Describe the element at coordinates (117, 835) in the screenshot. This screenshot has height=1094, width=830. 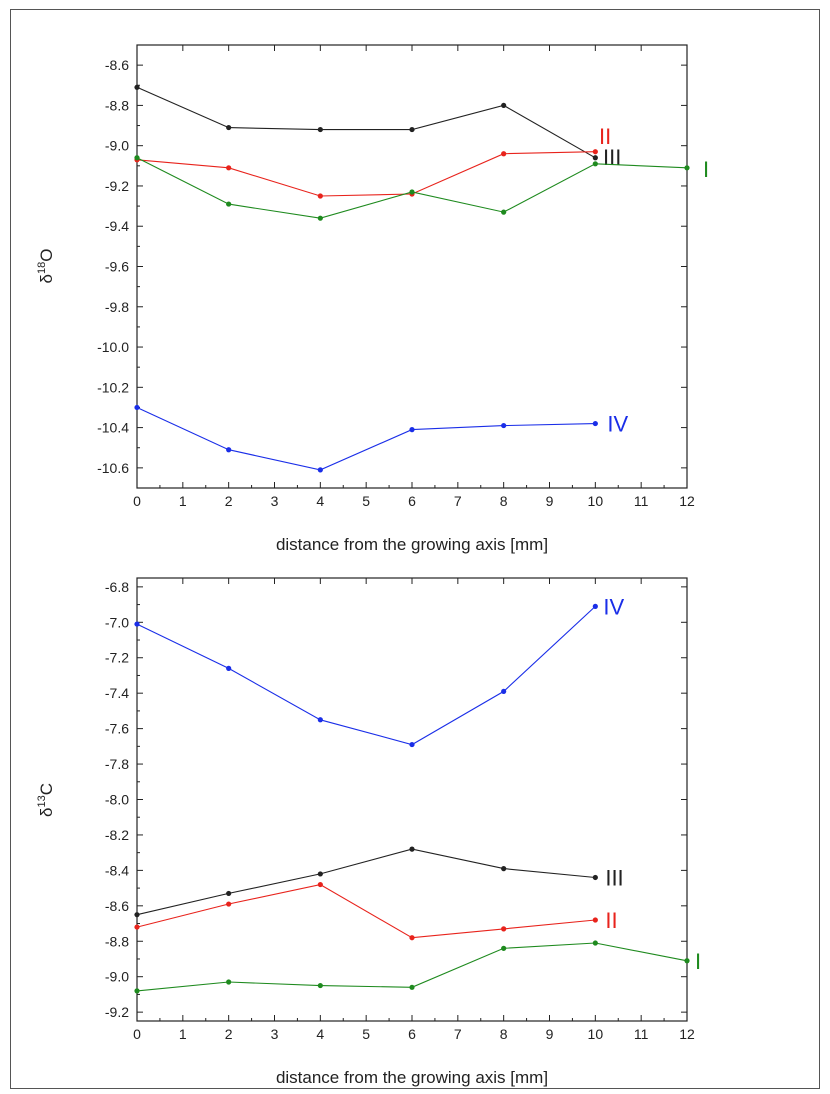
I see `y-tick-label: -8.2` at that location.